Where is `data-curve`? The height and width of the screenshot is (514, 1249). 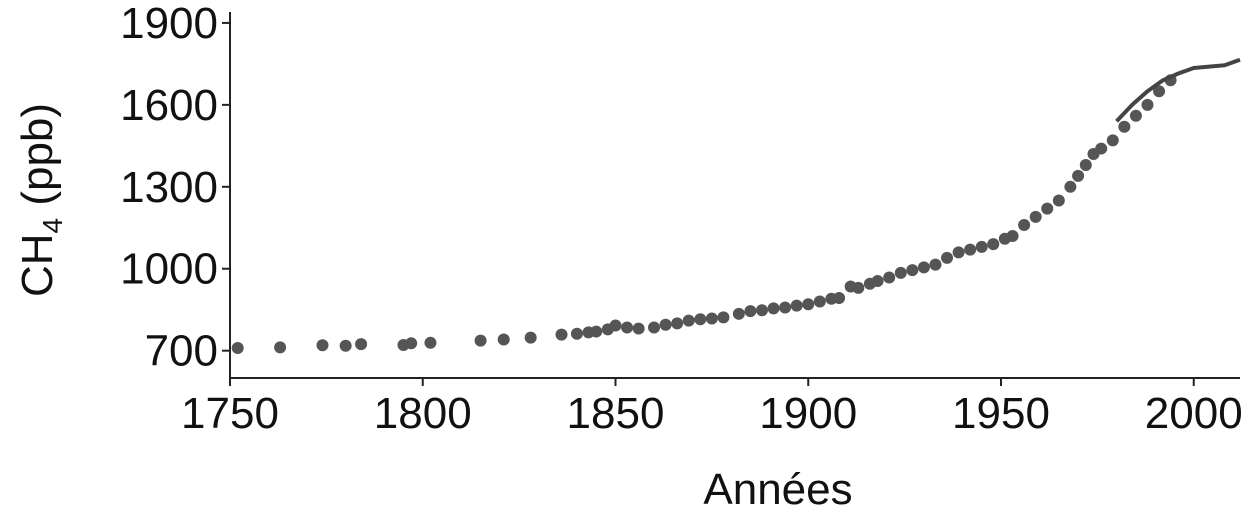 data-curve is located at coordinates (1178, 90).